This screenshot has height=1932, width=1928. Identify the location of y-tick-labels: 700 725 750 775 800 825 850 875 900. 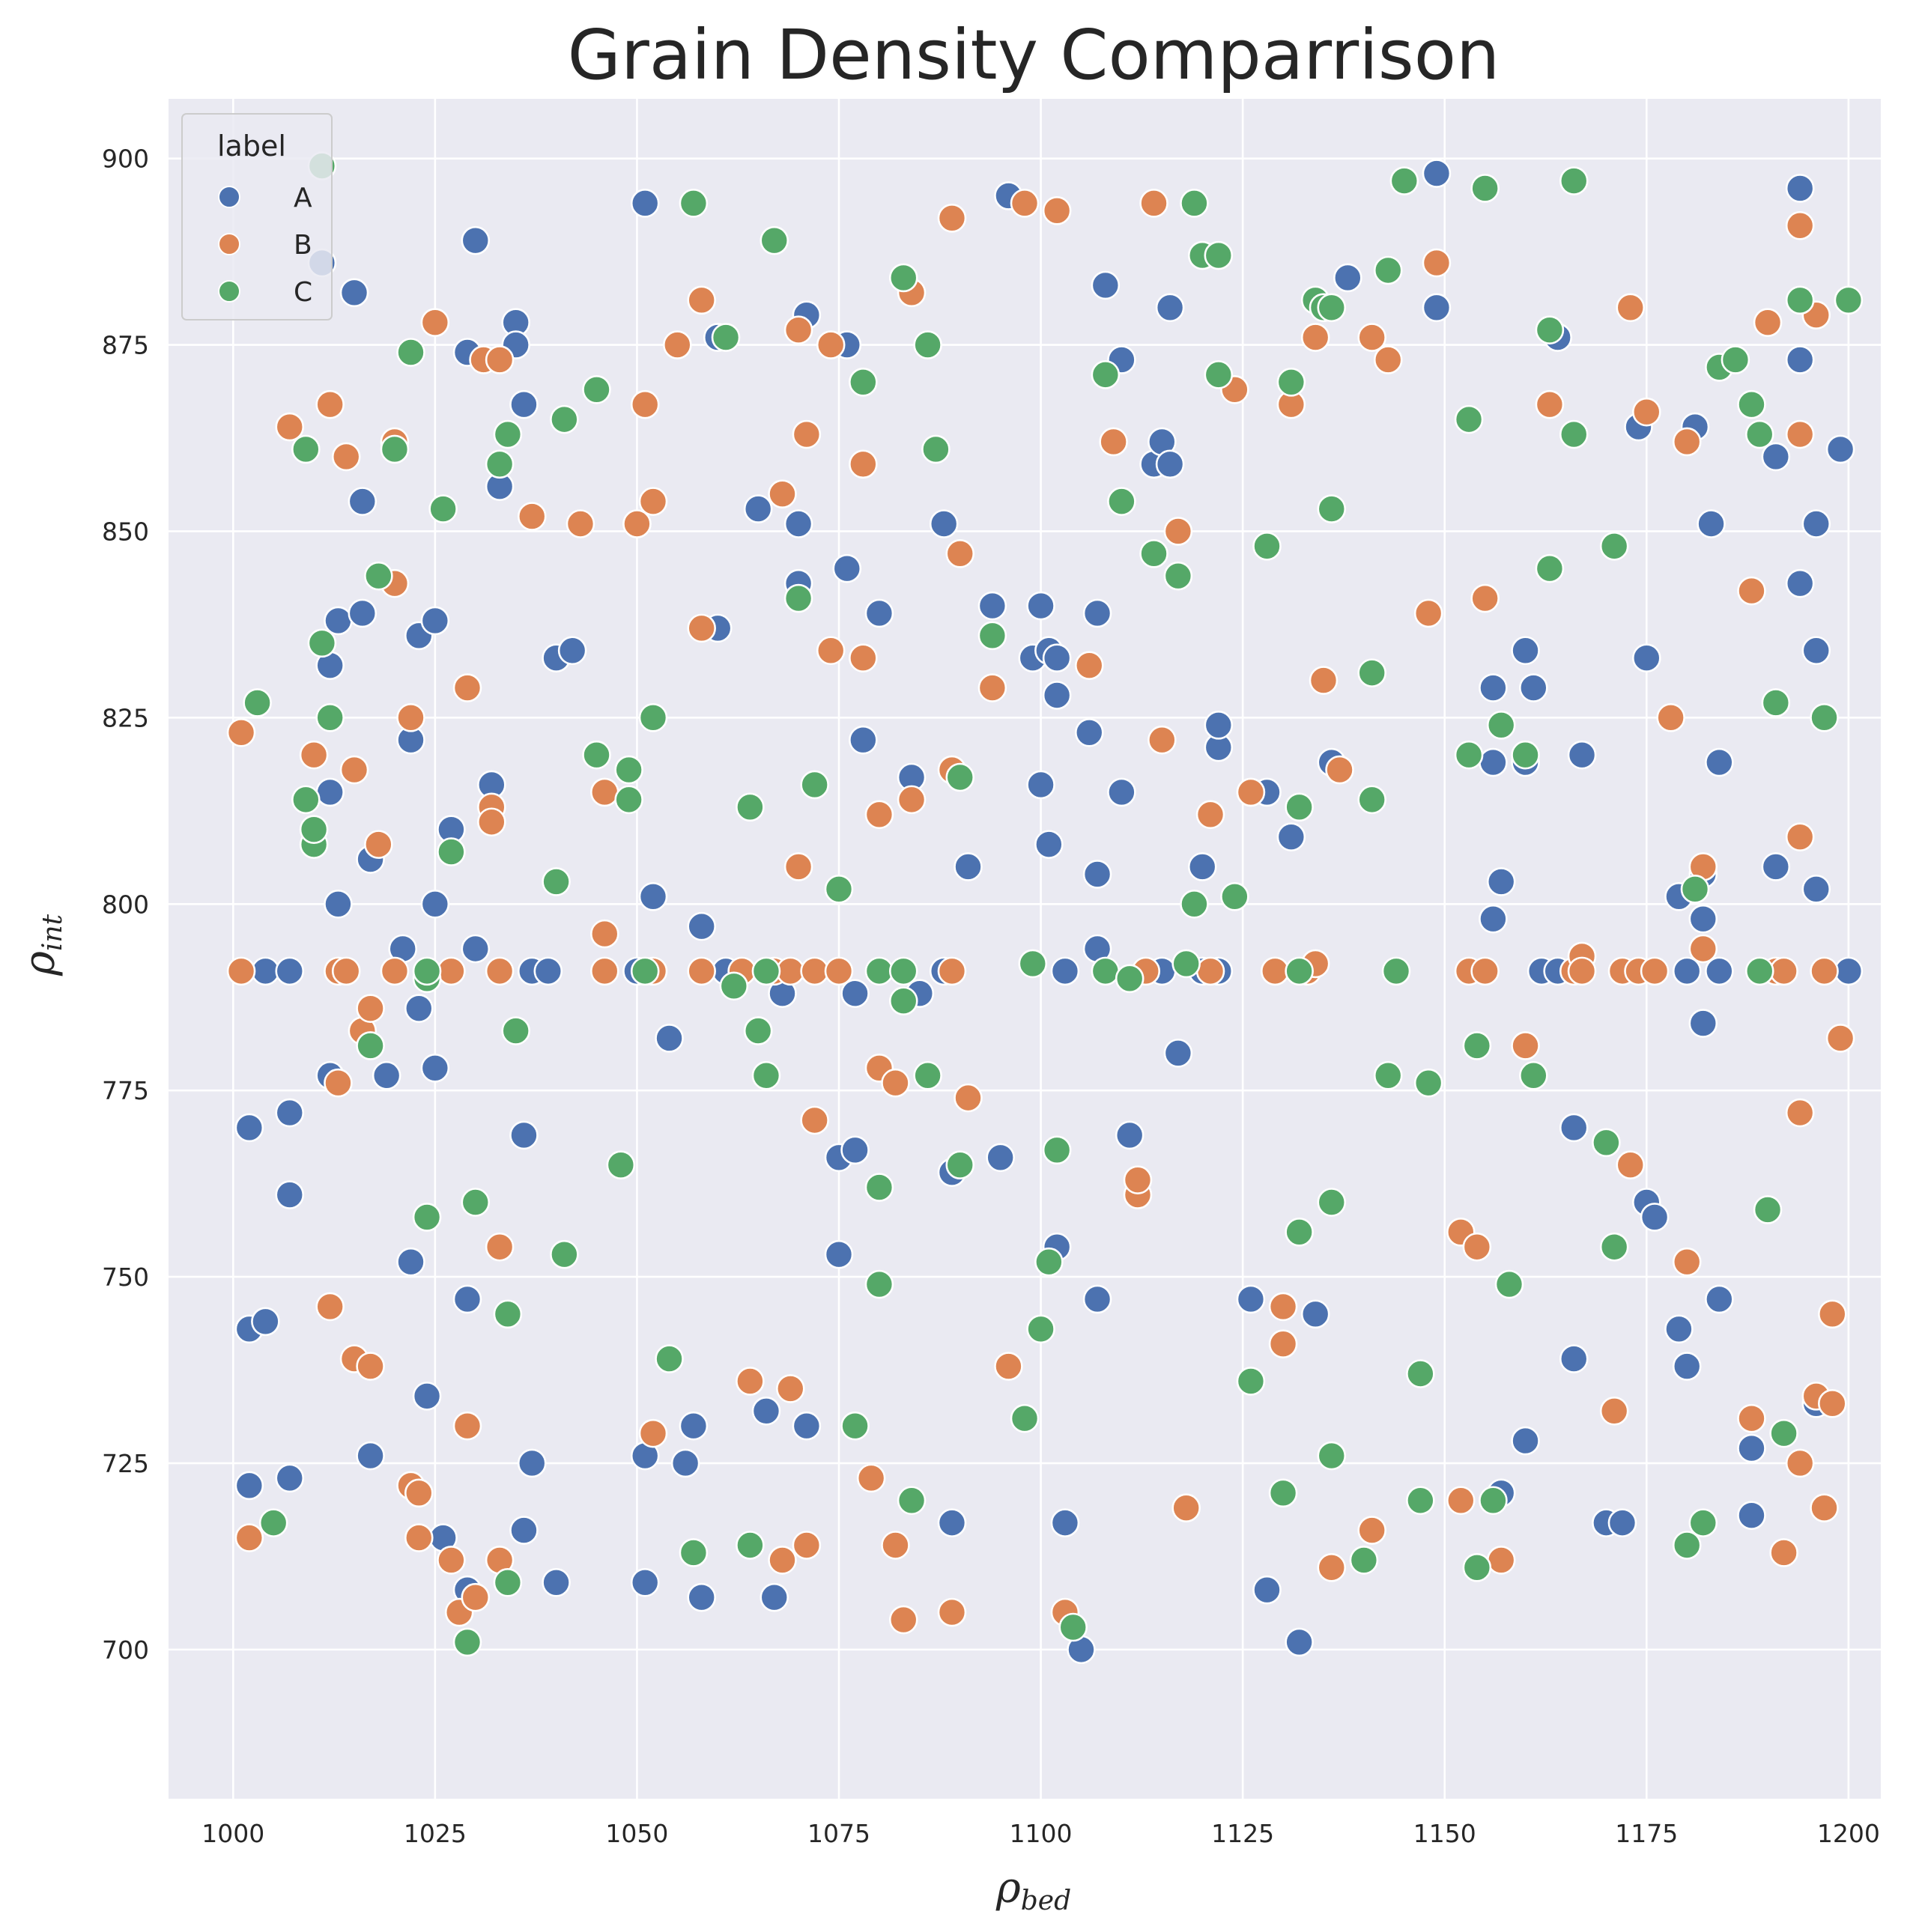
(125, 905).